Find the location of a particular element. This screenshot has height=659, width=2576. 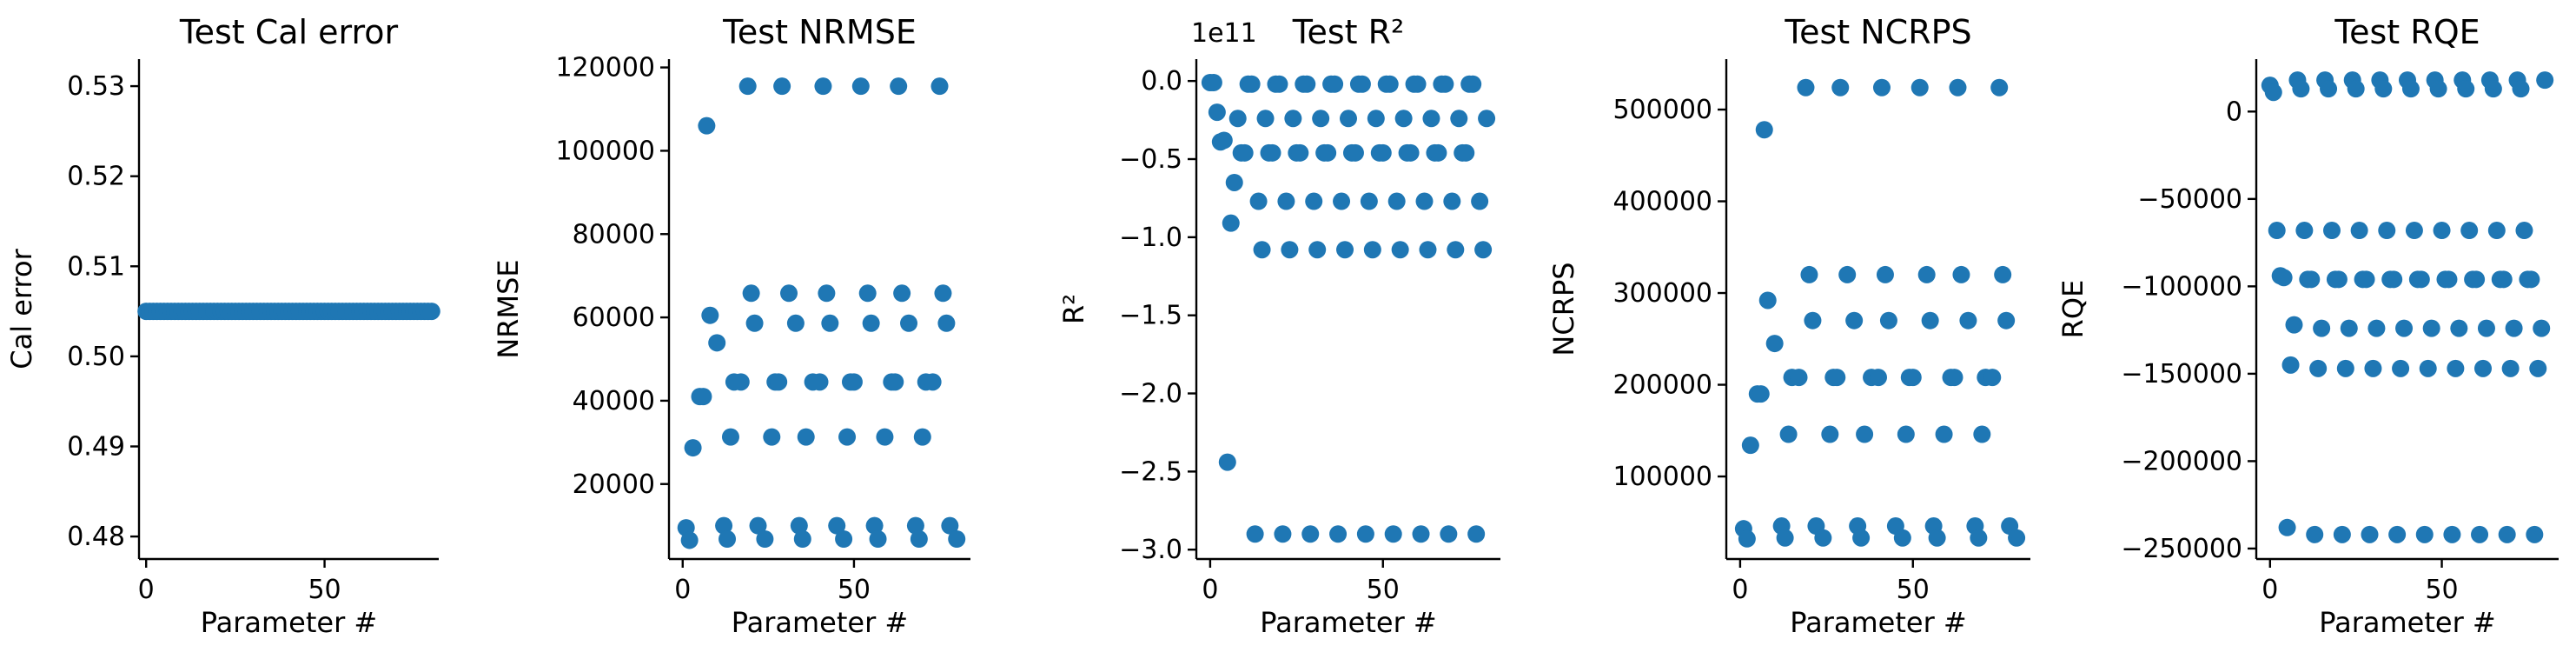

y-axis-label: NCRPS is located at coordinates (1563, 309).